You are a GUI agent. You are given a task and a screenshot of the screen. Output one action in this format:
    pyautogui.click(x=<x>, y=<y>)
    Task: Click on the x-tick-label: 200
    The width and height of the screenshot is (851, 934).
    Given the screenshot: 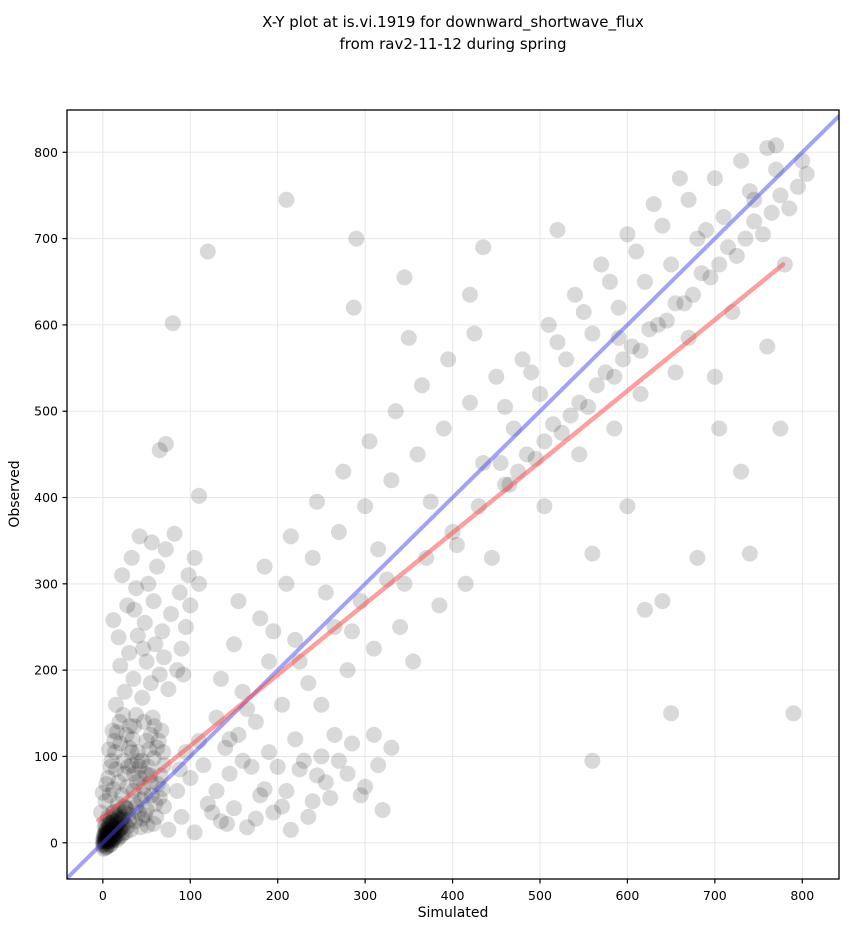 What is the action you would take?
    pyautogui.click(x=278, y=895)
    